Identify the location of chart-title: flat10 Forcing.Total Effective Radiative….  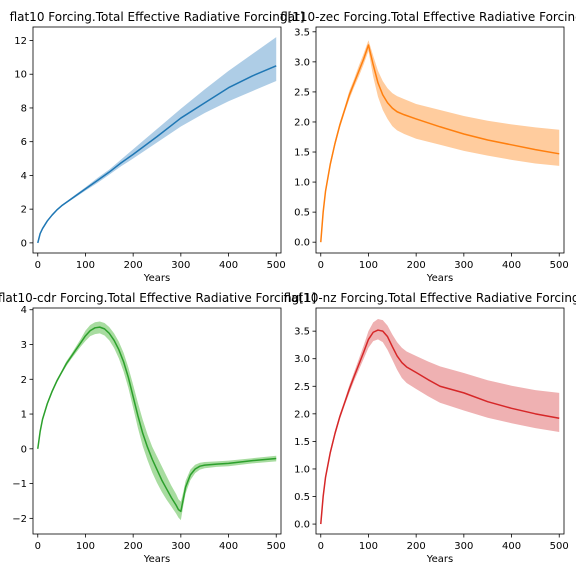
(157, 17).